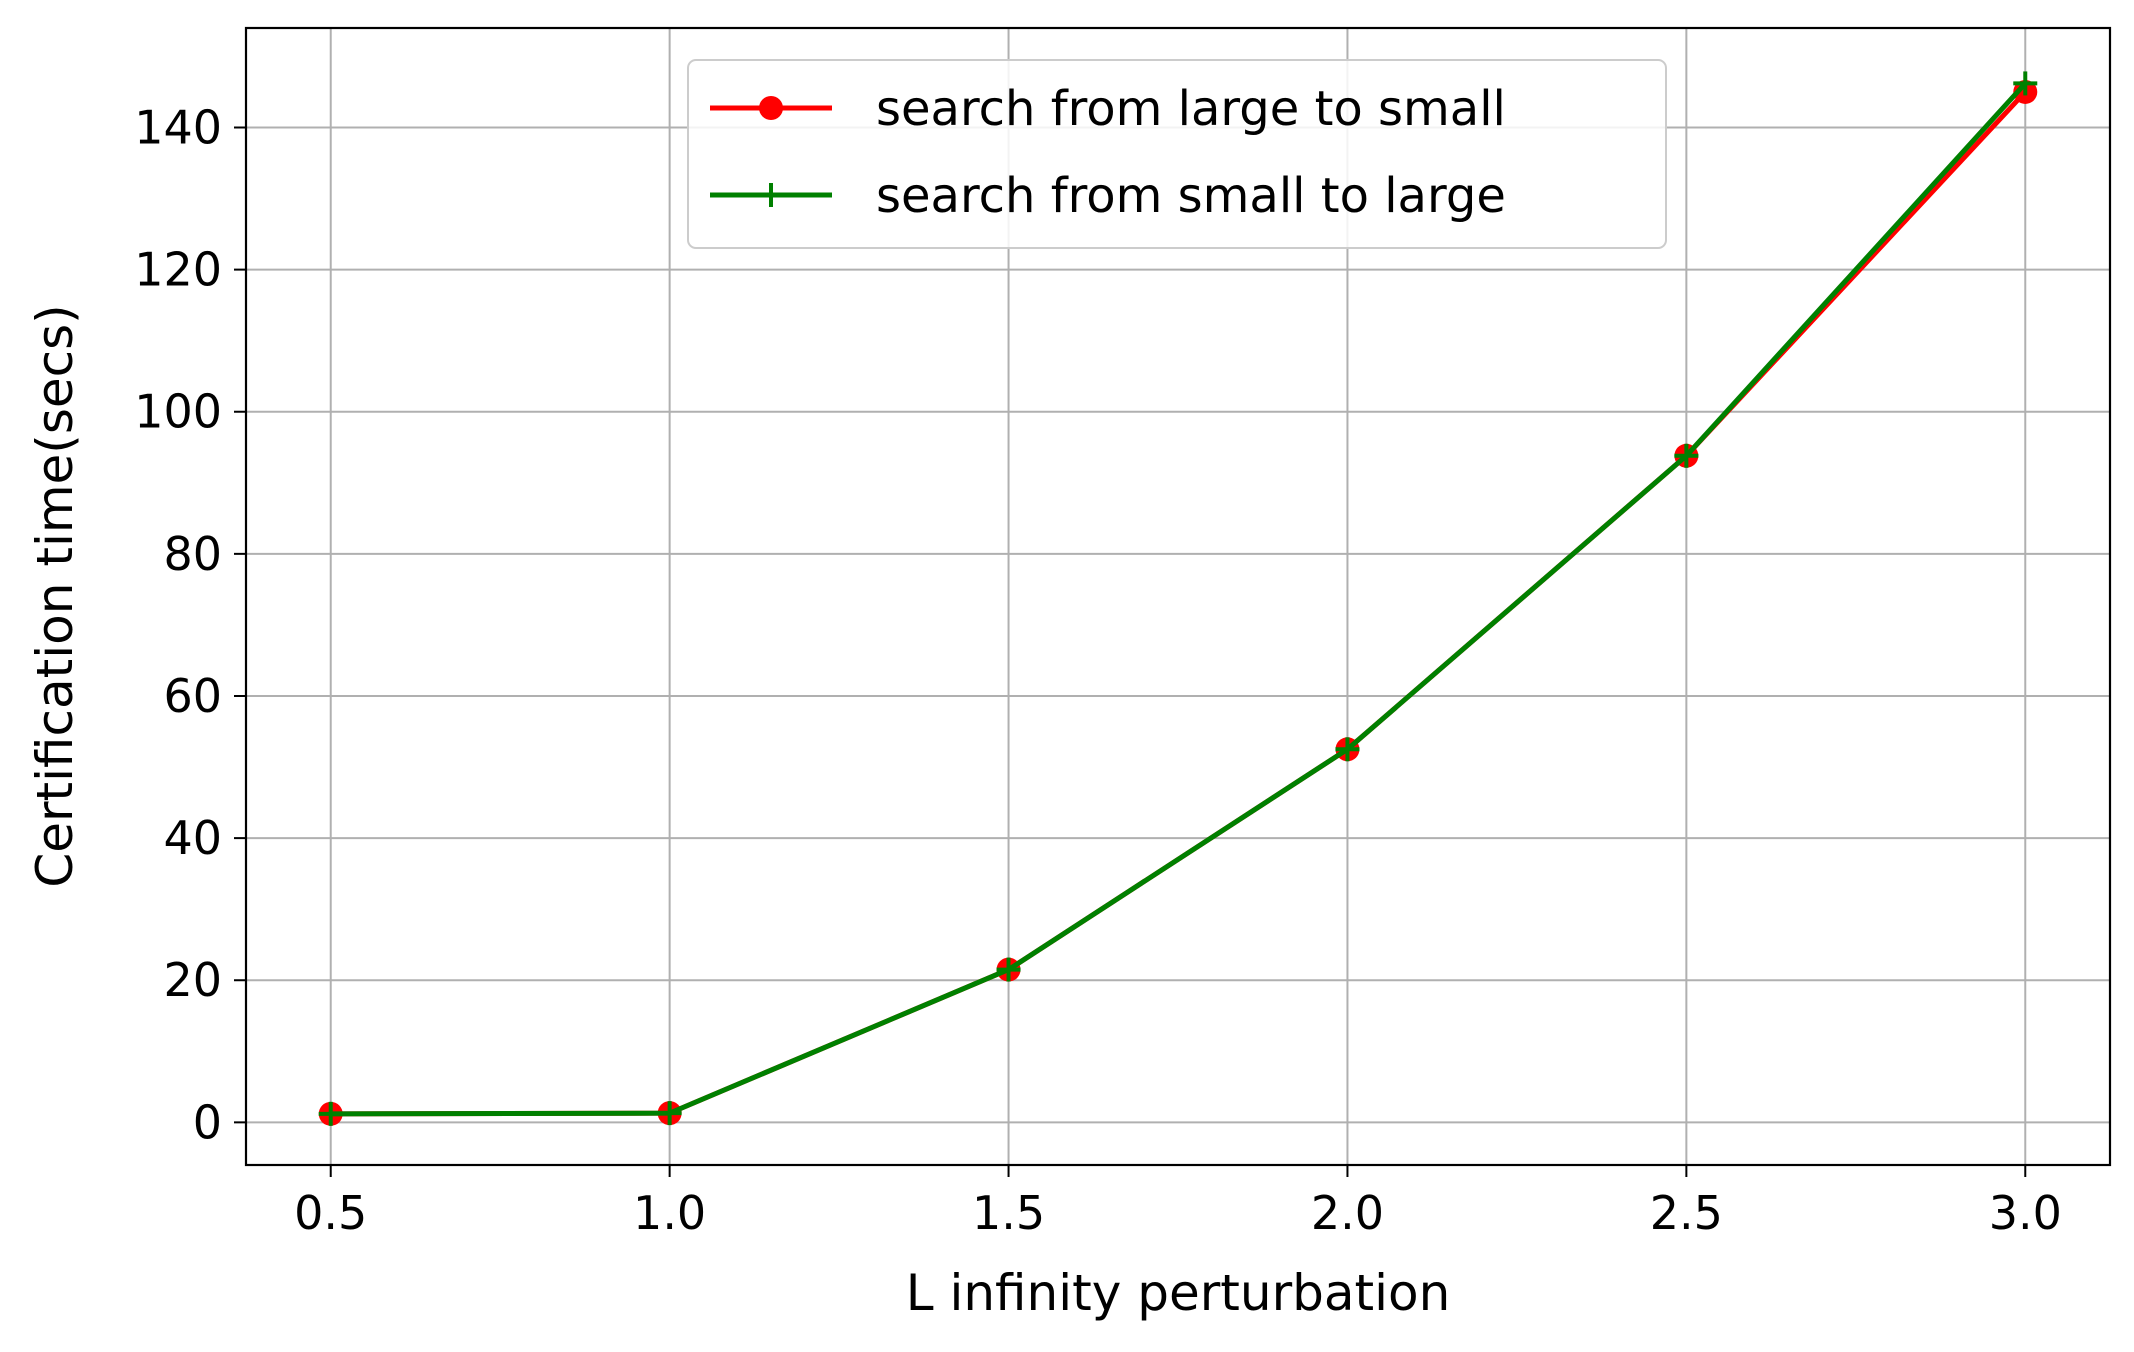 Image resolution: width=2134 pixels, height=1352 pixels. Describe the element at coordinates (192, 980) in the screenshot. I see `y-tick-label: 20` at that location.